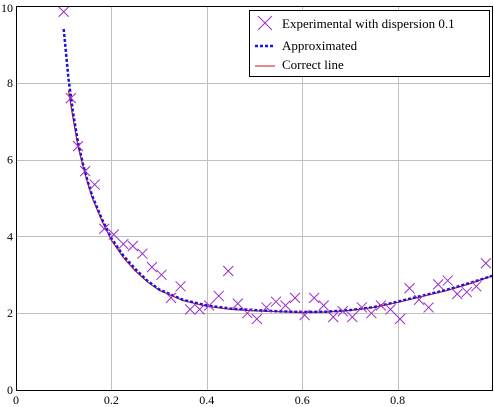 This screenshot has height=407, width=494. Describe the element at coordinates (10, 313) in the screenshot. I see `y-tick-label: 2` at that location.